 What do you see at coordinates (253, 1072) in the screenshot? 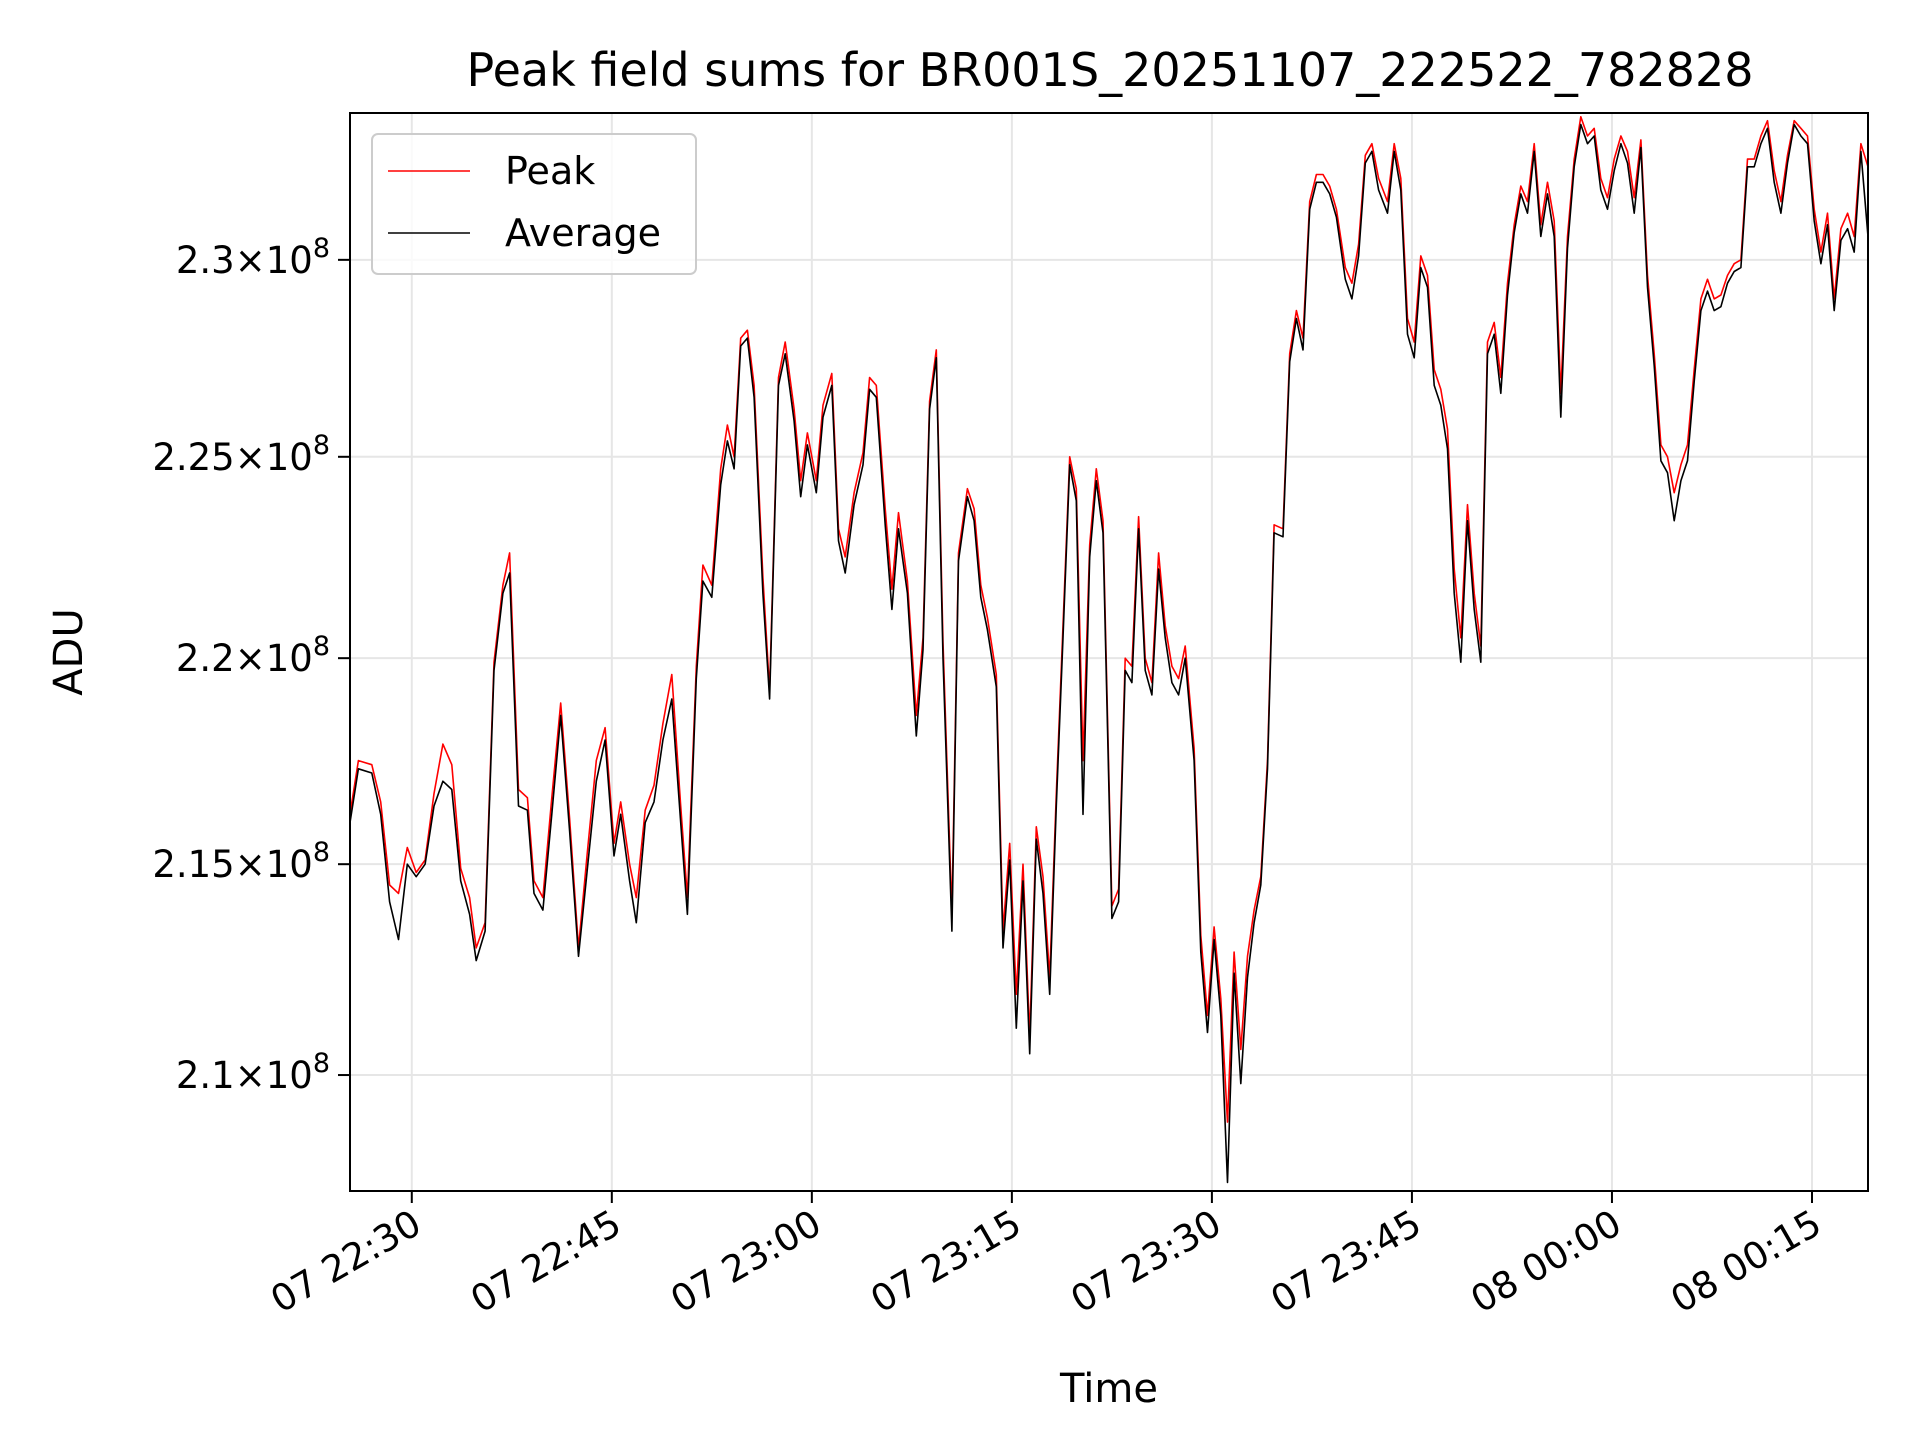
I see `y-tick-label: 2.1×108` at bounding box center [253, 1072].